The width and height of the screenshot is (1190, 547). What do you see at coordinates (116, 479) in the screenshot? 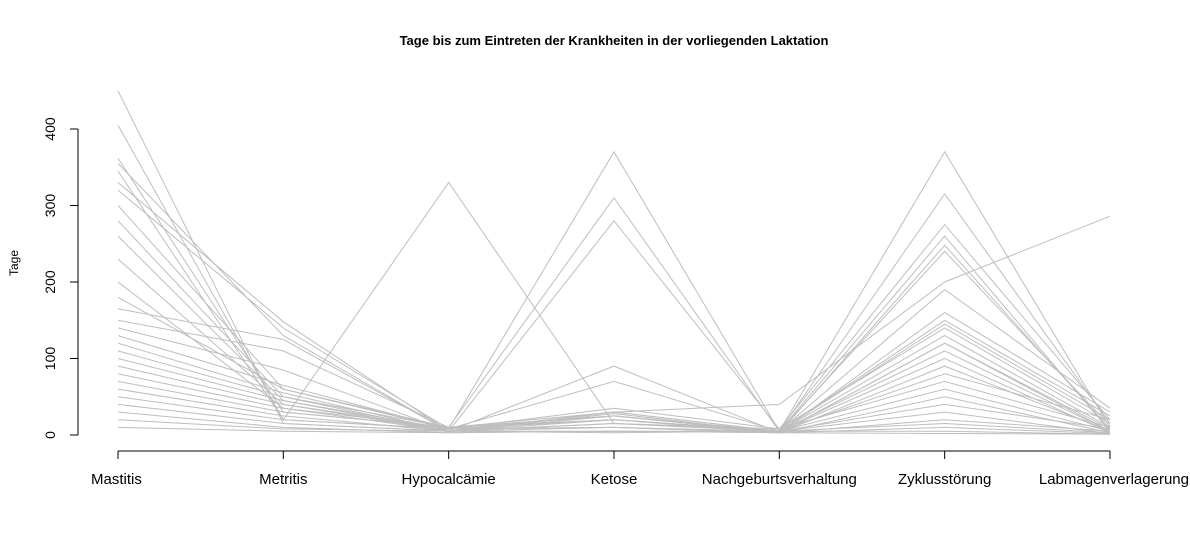
I see `x-tick-label: Mastitis` at bounding box center [116, 479].